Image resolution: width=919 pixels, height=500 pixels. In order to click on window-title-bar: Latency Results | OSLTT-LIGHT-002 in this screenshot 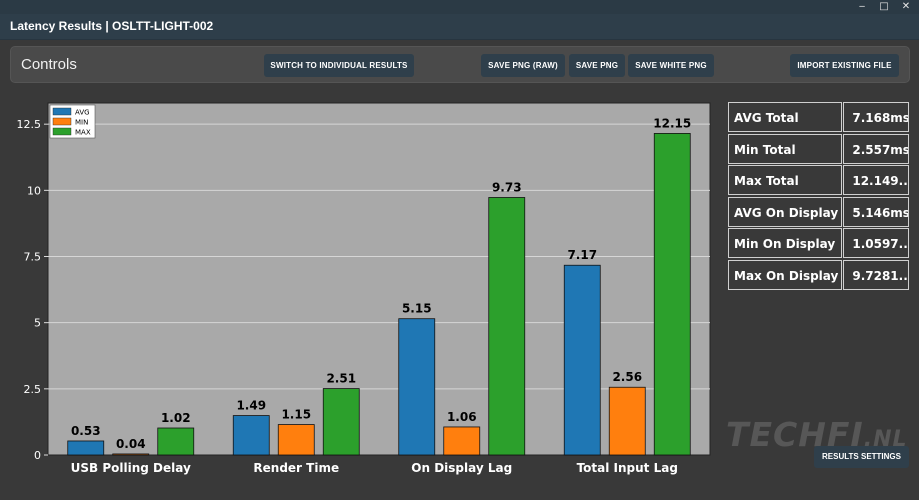, I will do `click(459, 27)`.